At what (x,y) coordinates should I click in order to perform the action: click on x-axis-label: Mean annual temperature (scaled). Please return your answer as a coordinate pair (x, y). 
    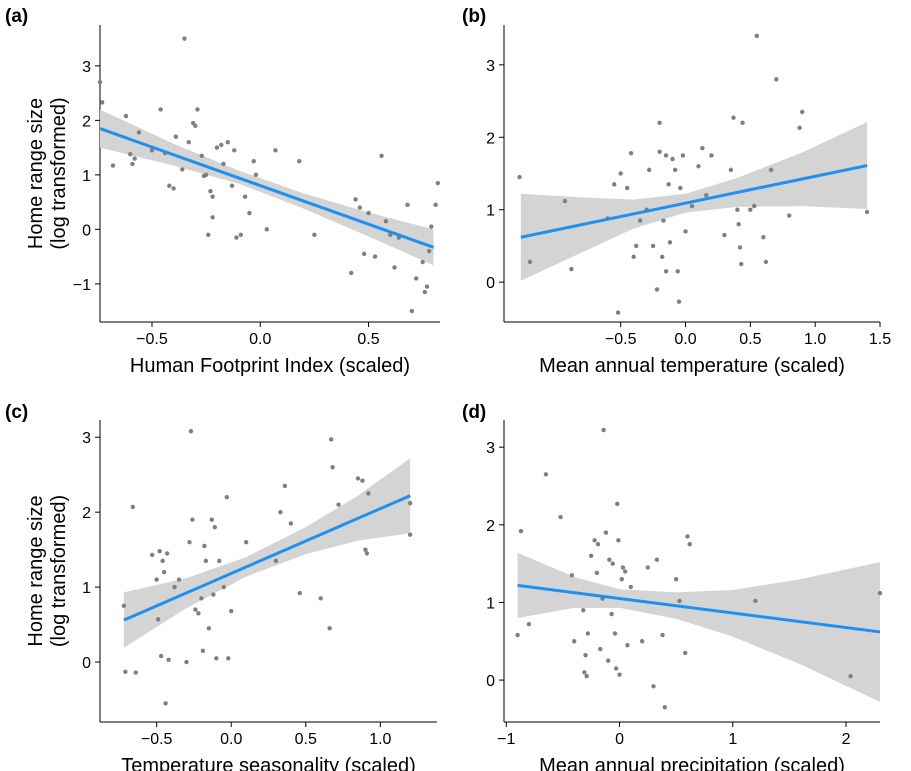
    Looking at the image, I should click on (692, 366).